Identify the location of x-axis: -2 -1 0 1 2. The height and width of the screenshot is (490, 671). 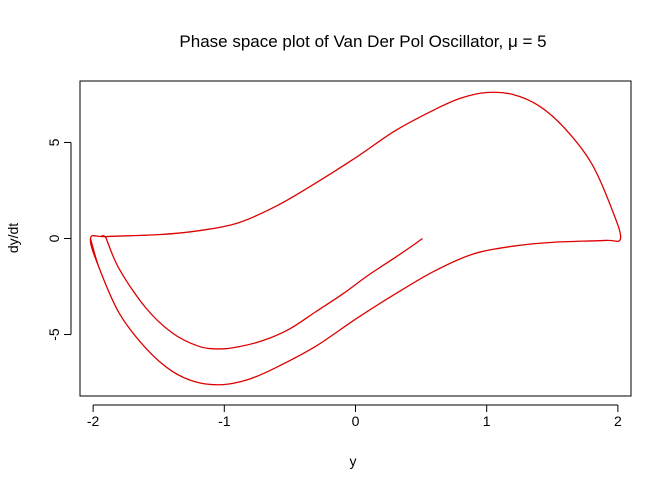
(354, 416).